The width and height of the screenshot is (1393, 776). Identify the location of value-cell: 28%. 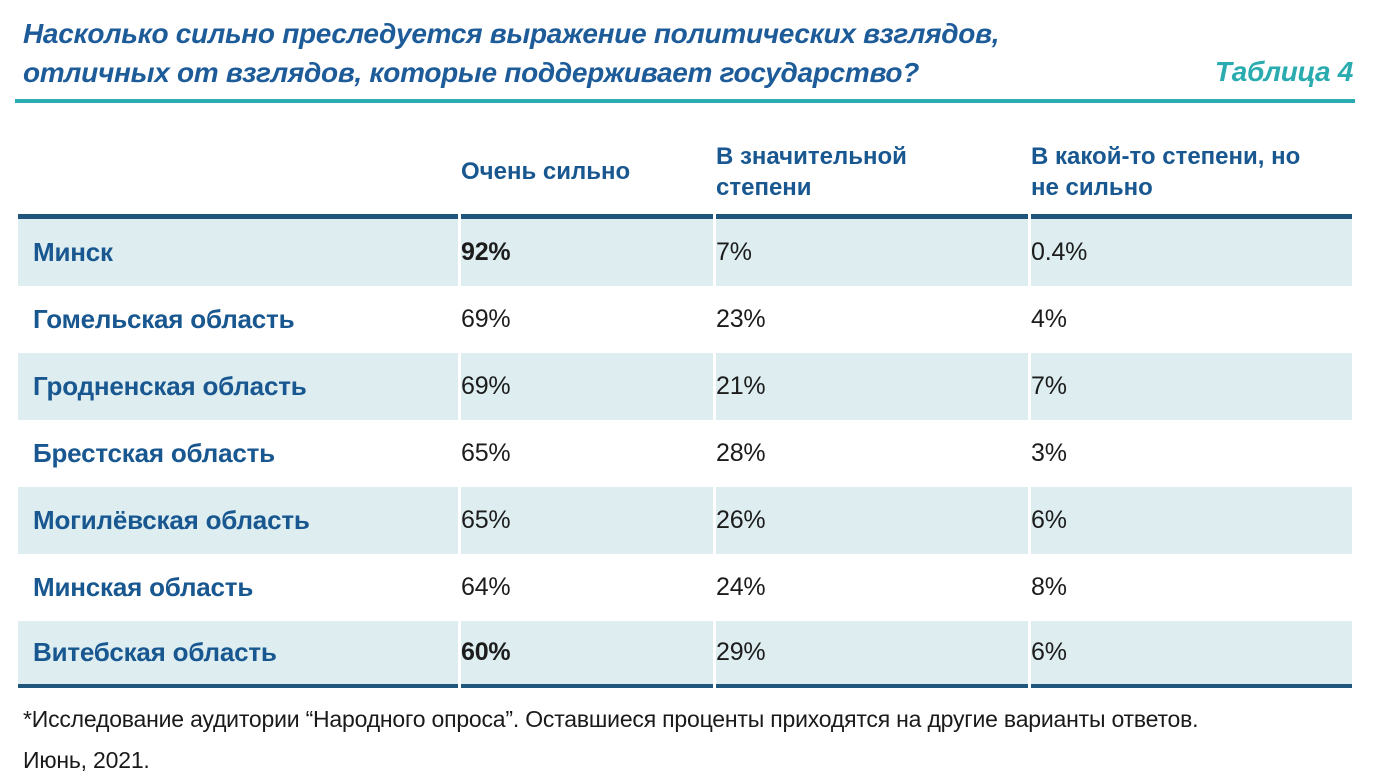
(741, 453).